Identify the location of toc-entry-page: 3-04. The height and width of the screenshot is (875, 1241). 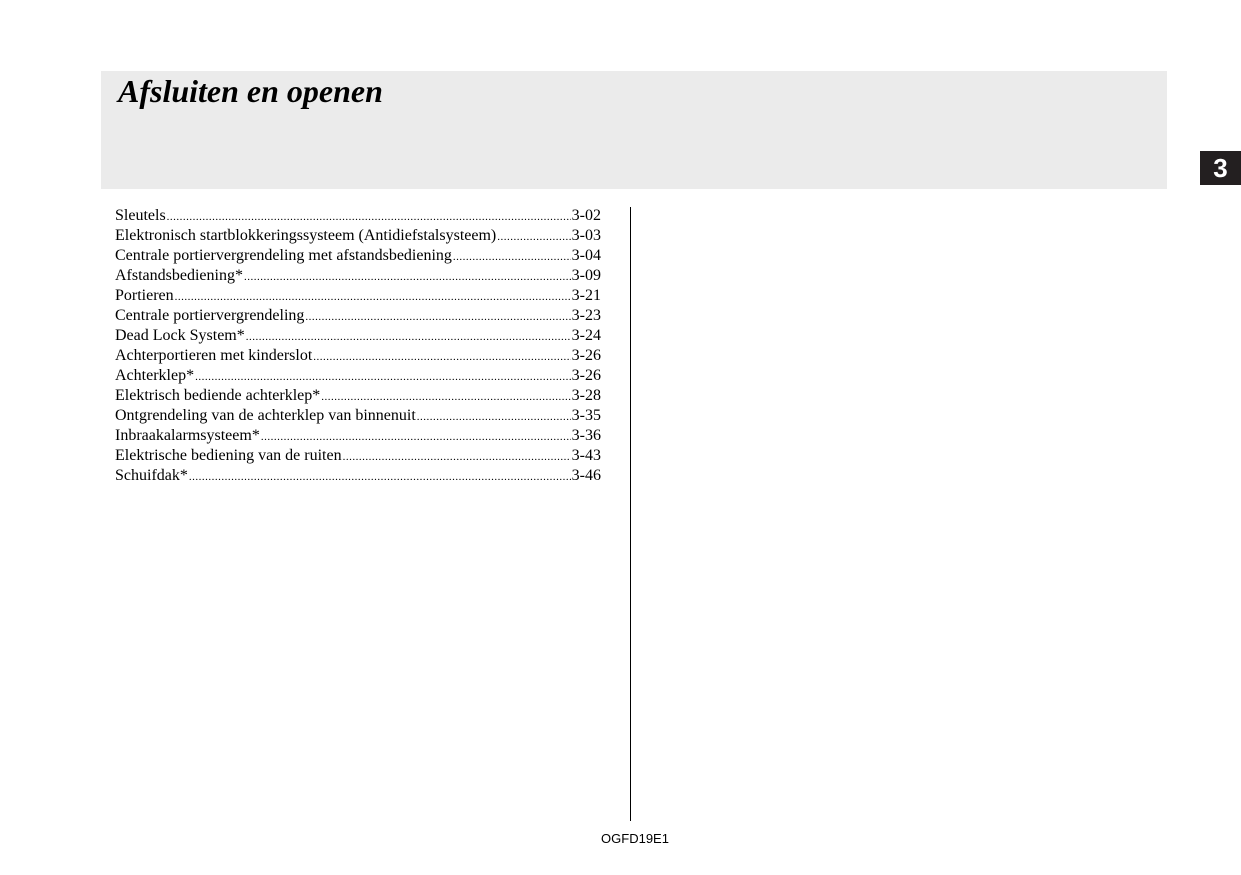
(586, 255).